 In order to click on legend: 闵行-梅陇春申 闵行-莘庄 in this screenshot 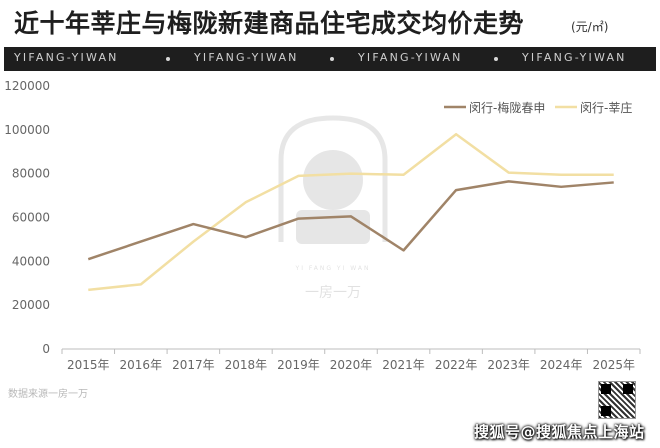, I will do `click(538, 107)`.